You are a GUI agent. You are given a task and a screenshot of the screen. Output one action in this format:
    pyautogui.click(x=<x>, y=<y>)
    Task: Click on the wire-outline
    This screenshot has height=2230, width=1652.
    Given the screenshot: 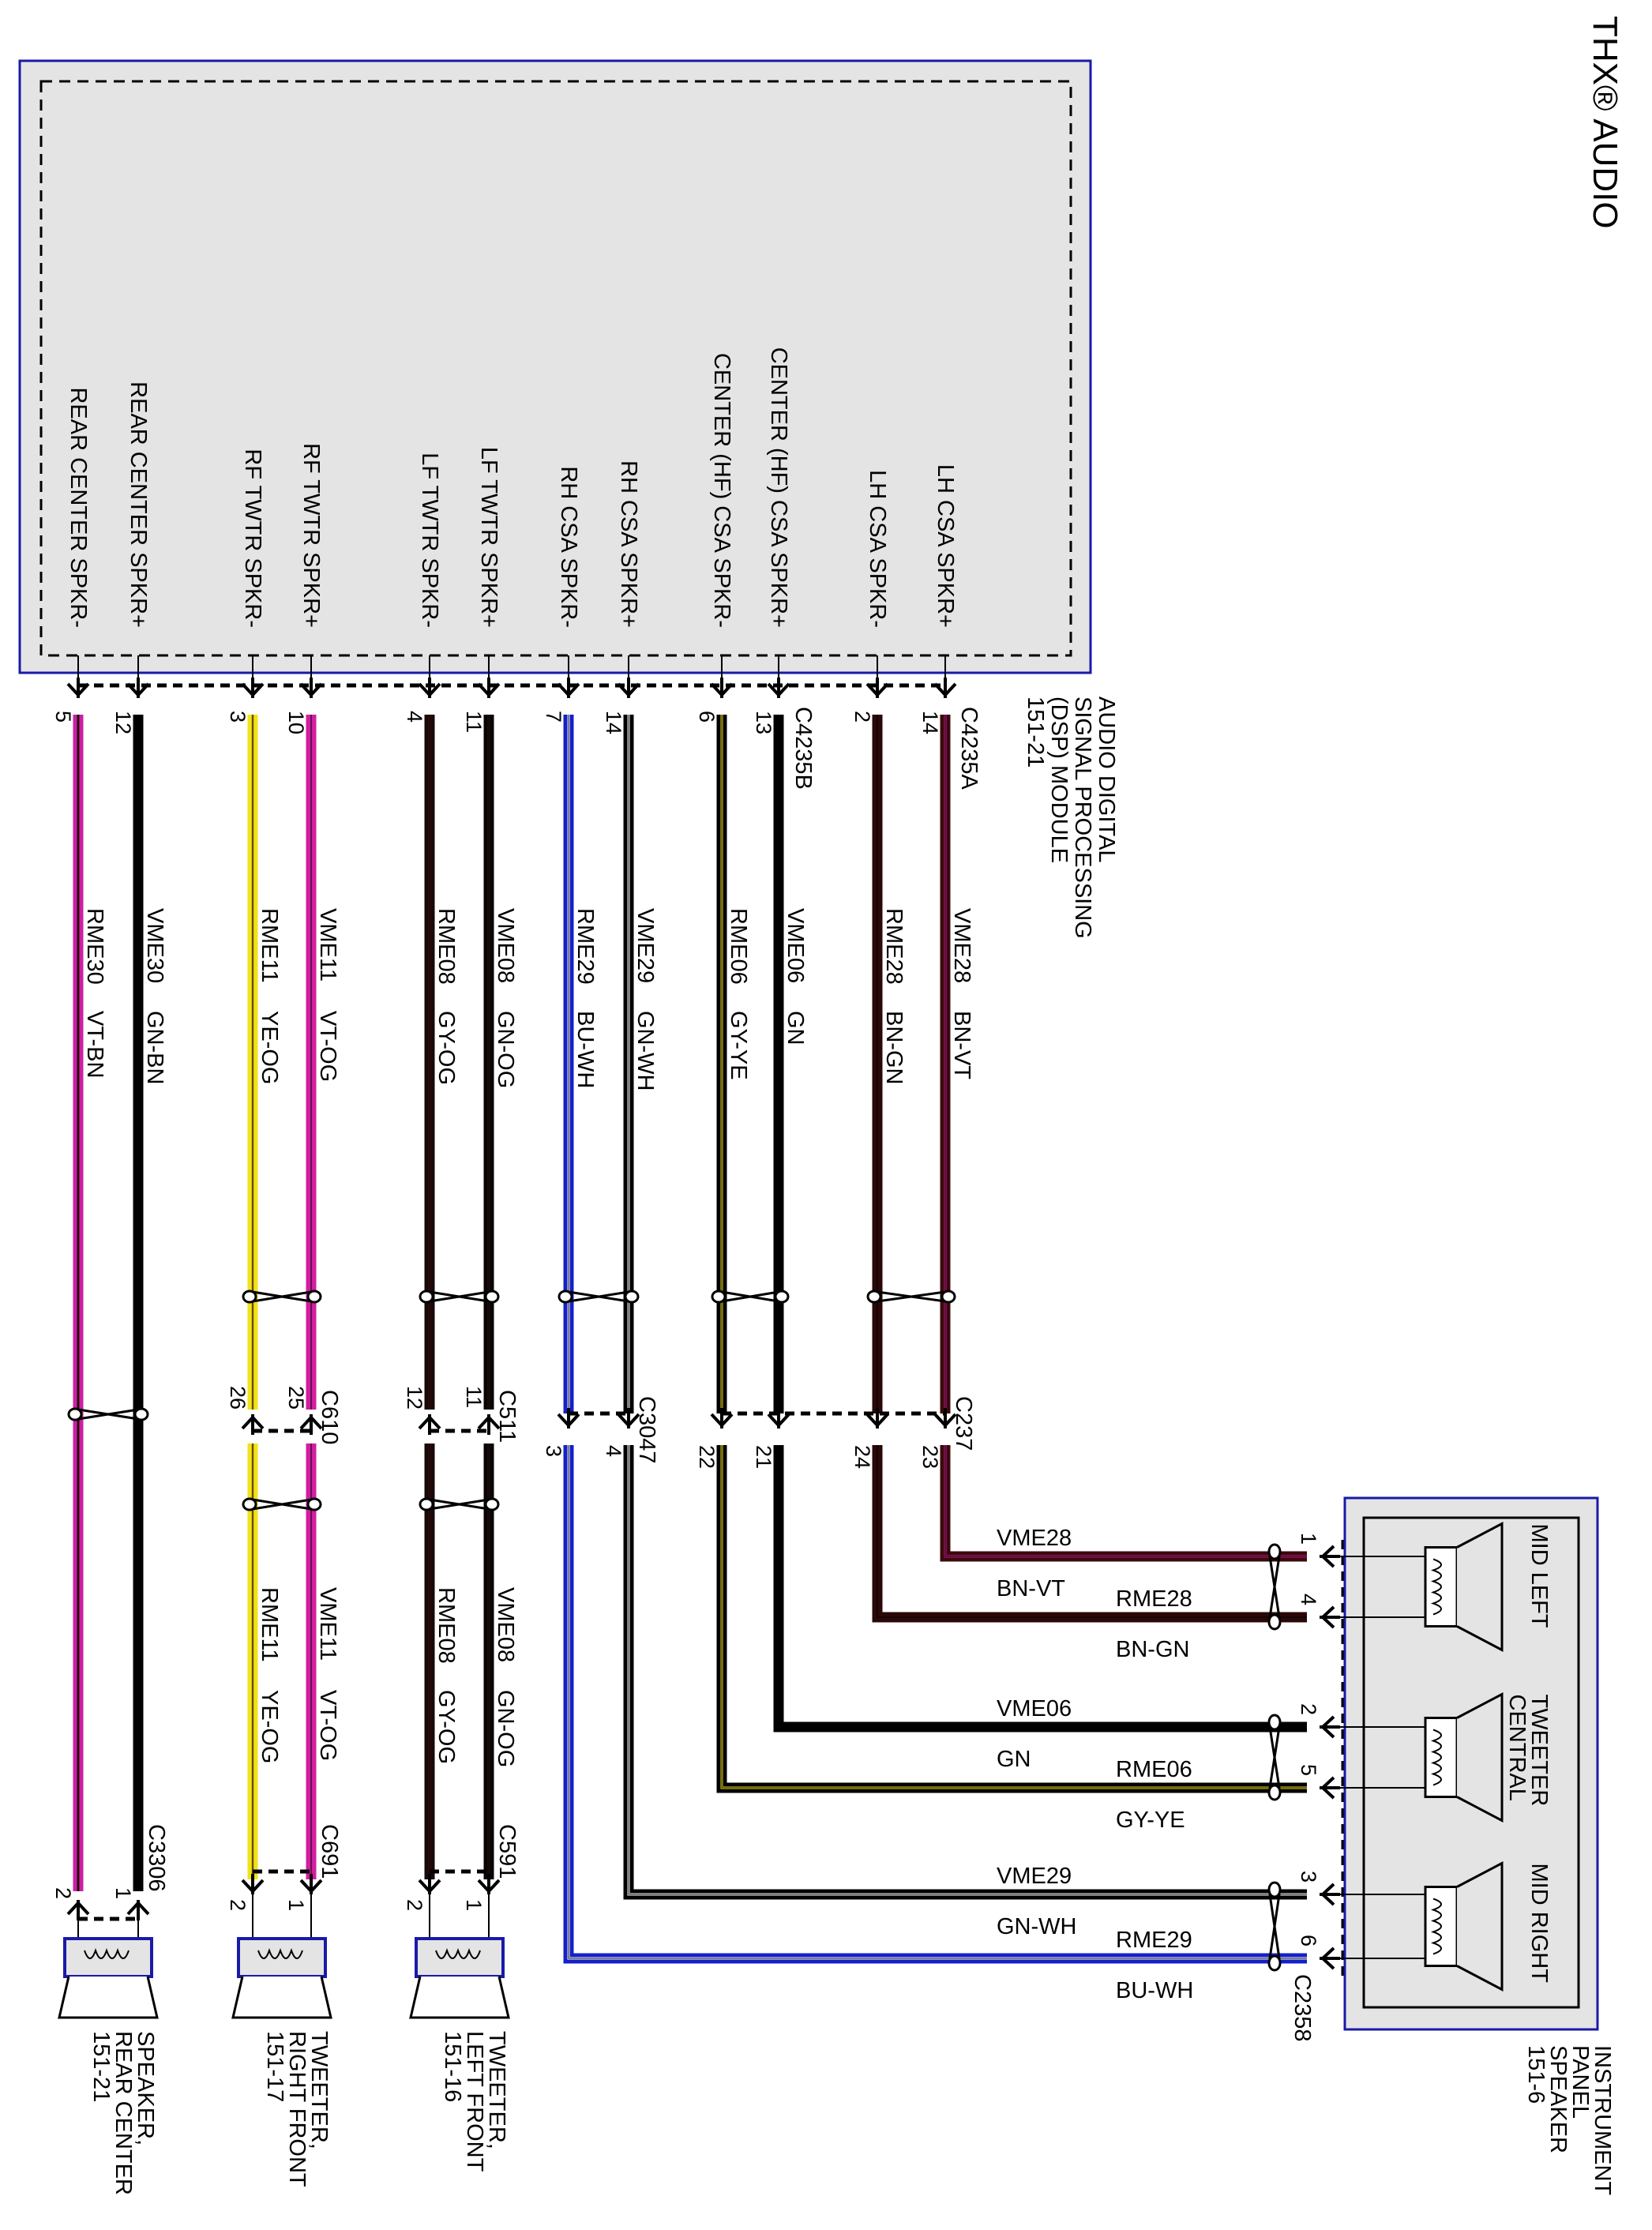 What is the action you would take?
    pyautogui.click(x=967, y=1670)
    